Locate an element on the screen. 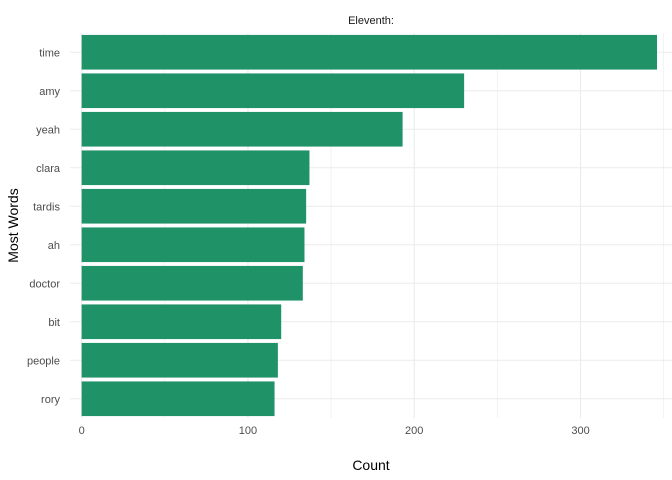 Image resolution: width=672 pixels, height=480 pixels. bar-clara is located at coordinates (195, 168).